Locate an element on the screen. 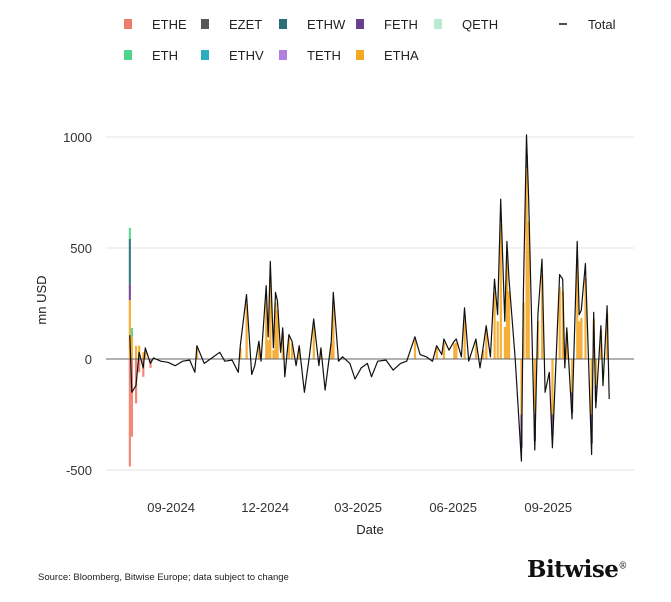  legend-swatch-etha is located at coordinates (360, 55).